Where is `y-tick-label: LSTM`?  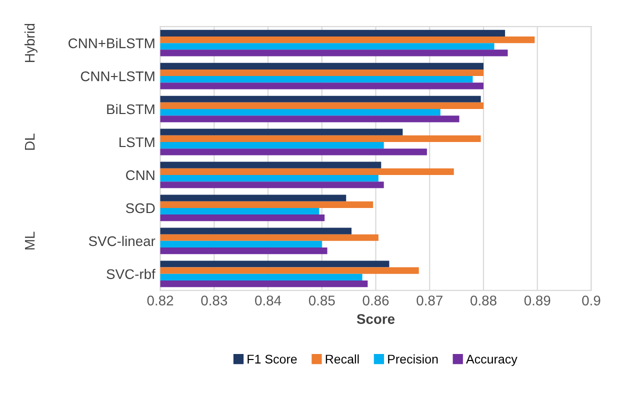 y-tick-label: LSTM is located at coordinates (137, 142).